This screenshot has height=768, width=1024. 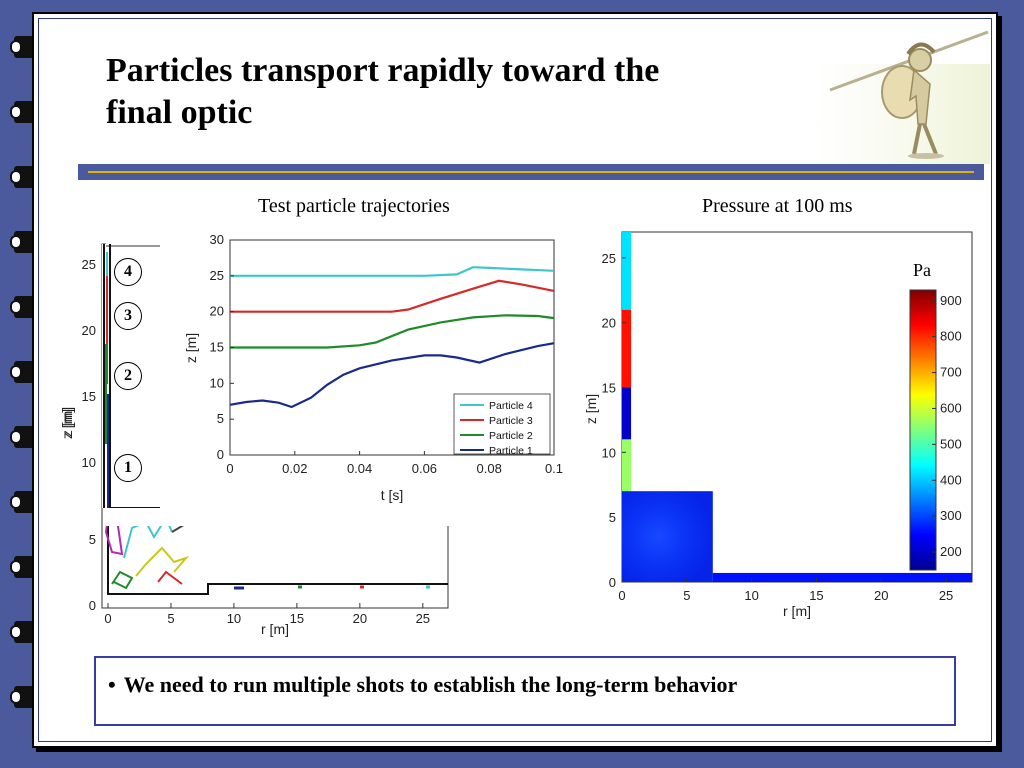 I want to click on particle-marker-4: 4, so click(x=128, y=272).